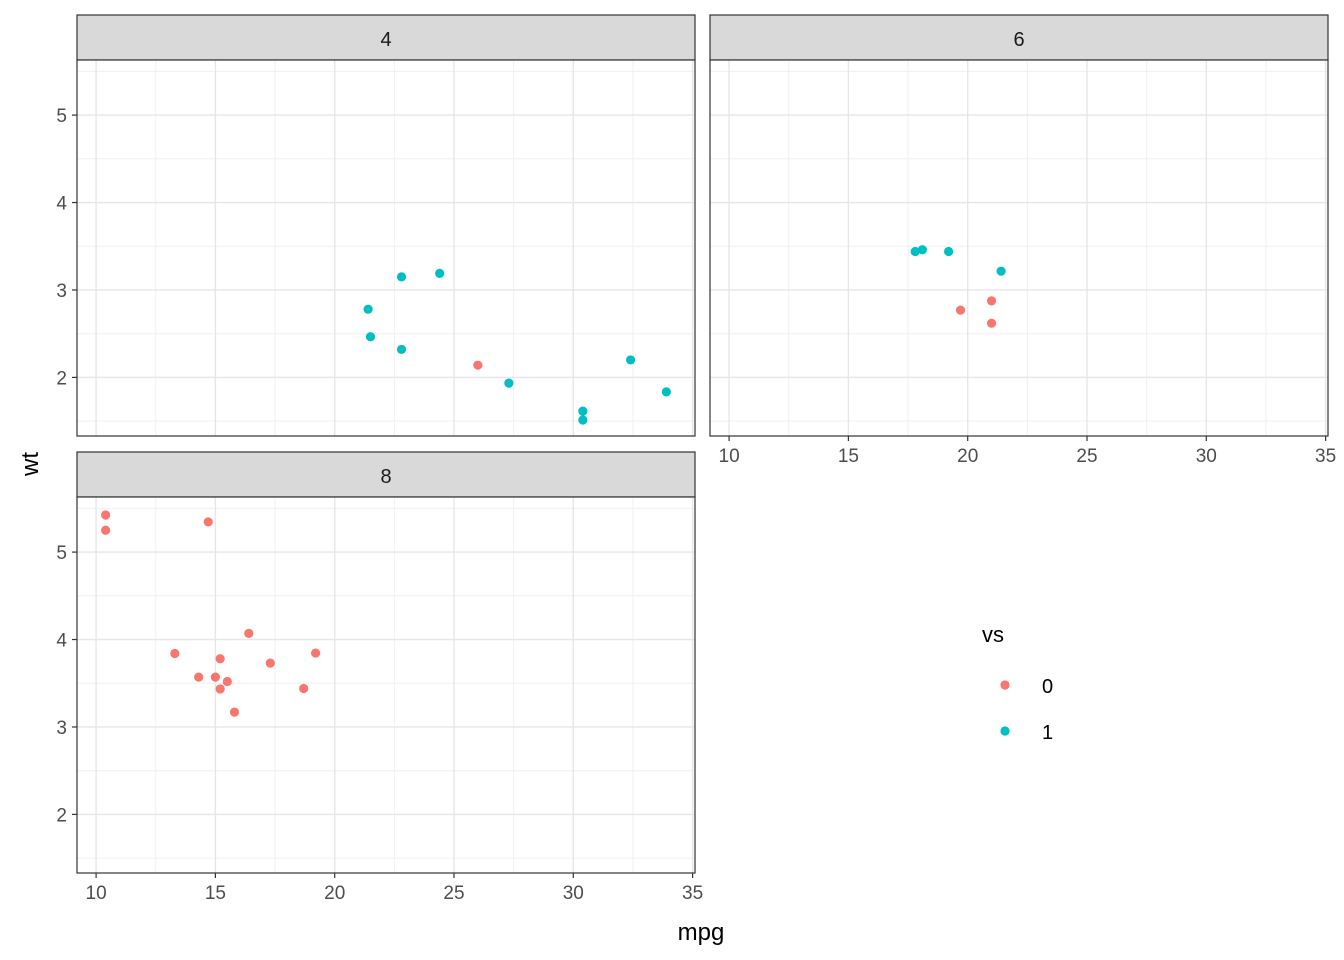 This screenshot has height=960, width=1344. Describe the element at coordinates (1047, 733) in the screenshot. I see `legend-label: 1` at that location.